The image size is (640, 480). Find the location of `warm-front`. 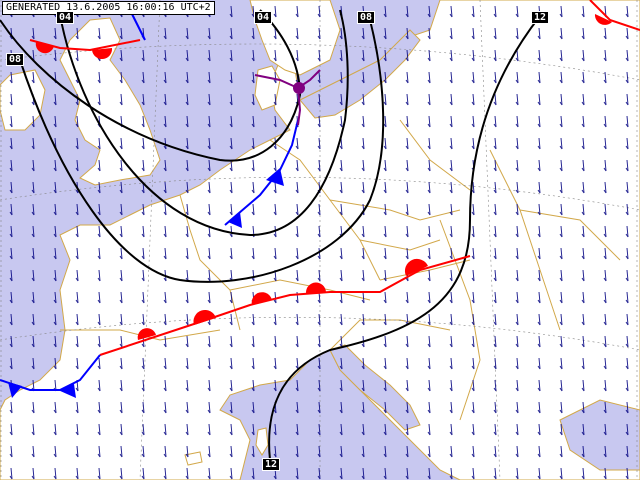

warm-front is located at coordinates (285, 305).